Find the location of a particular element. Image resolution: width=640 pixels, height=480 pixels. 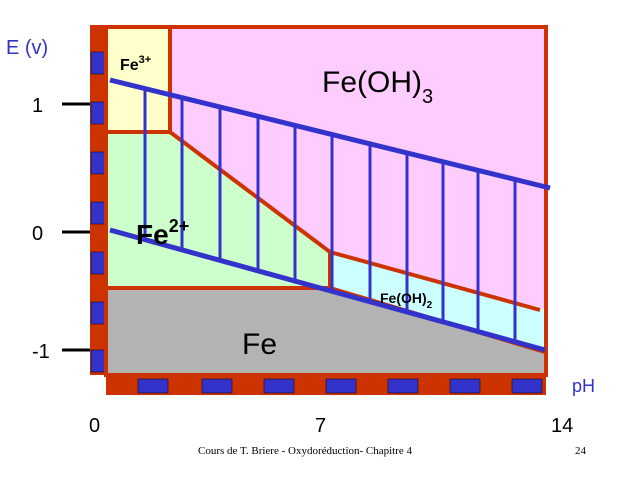

x-tick-label-7: 7 is located at coordinates (320, 426).